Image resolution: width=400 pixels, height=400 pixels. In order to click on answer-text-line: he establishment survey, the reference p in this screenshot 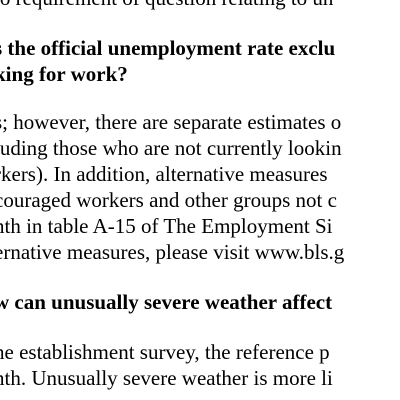, I will do `click(165, 352)`.